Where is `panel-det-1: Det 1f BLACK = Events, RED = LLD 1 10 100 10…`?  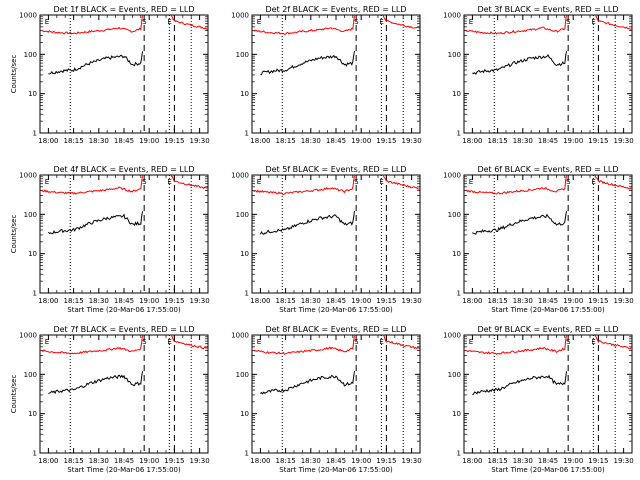 panel-det-1: Det 1f BLACK = Events, RED = LLD 1 10 100 10… is located at coordinates (110, 75).